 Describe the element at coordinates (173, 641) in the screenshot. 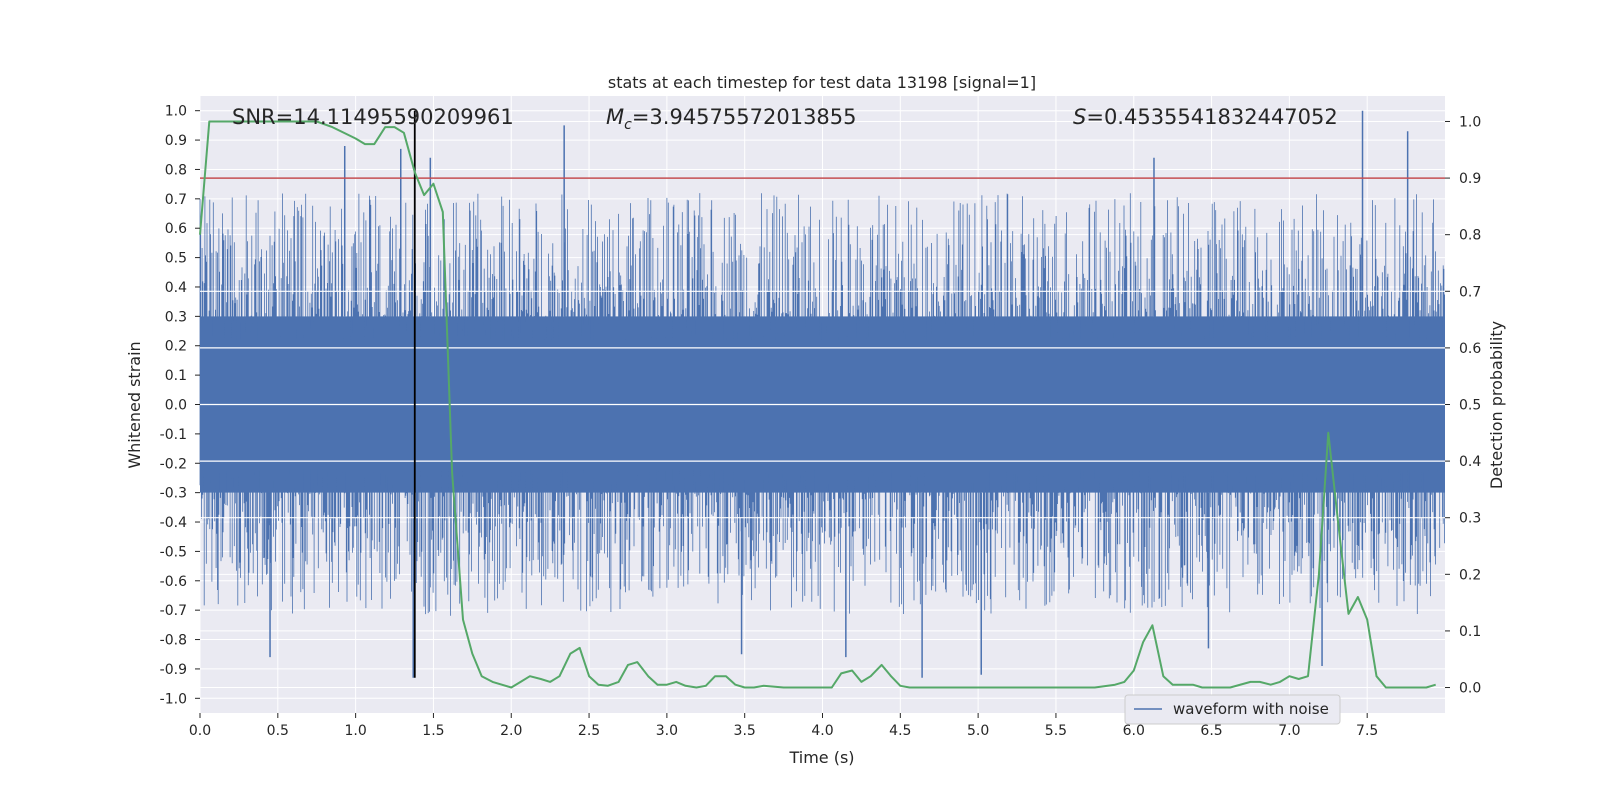

I see `y-left-tick-label: -0.8` at that location.